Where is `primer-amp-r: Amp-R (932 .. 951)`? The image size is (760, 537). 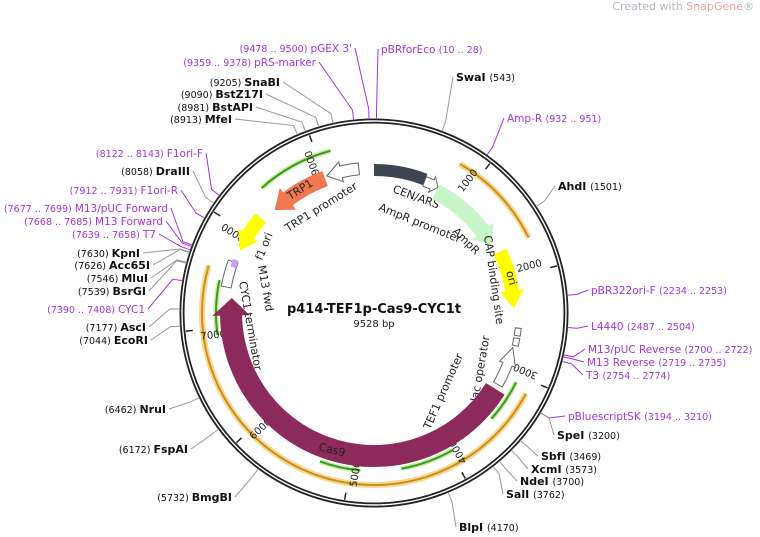 primer-amp-r: Amp-R (932 .. 951) is located at coordinates (554, 119).